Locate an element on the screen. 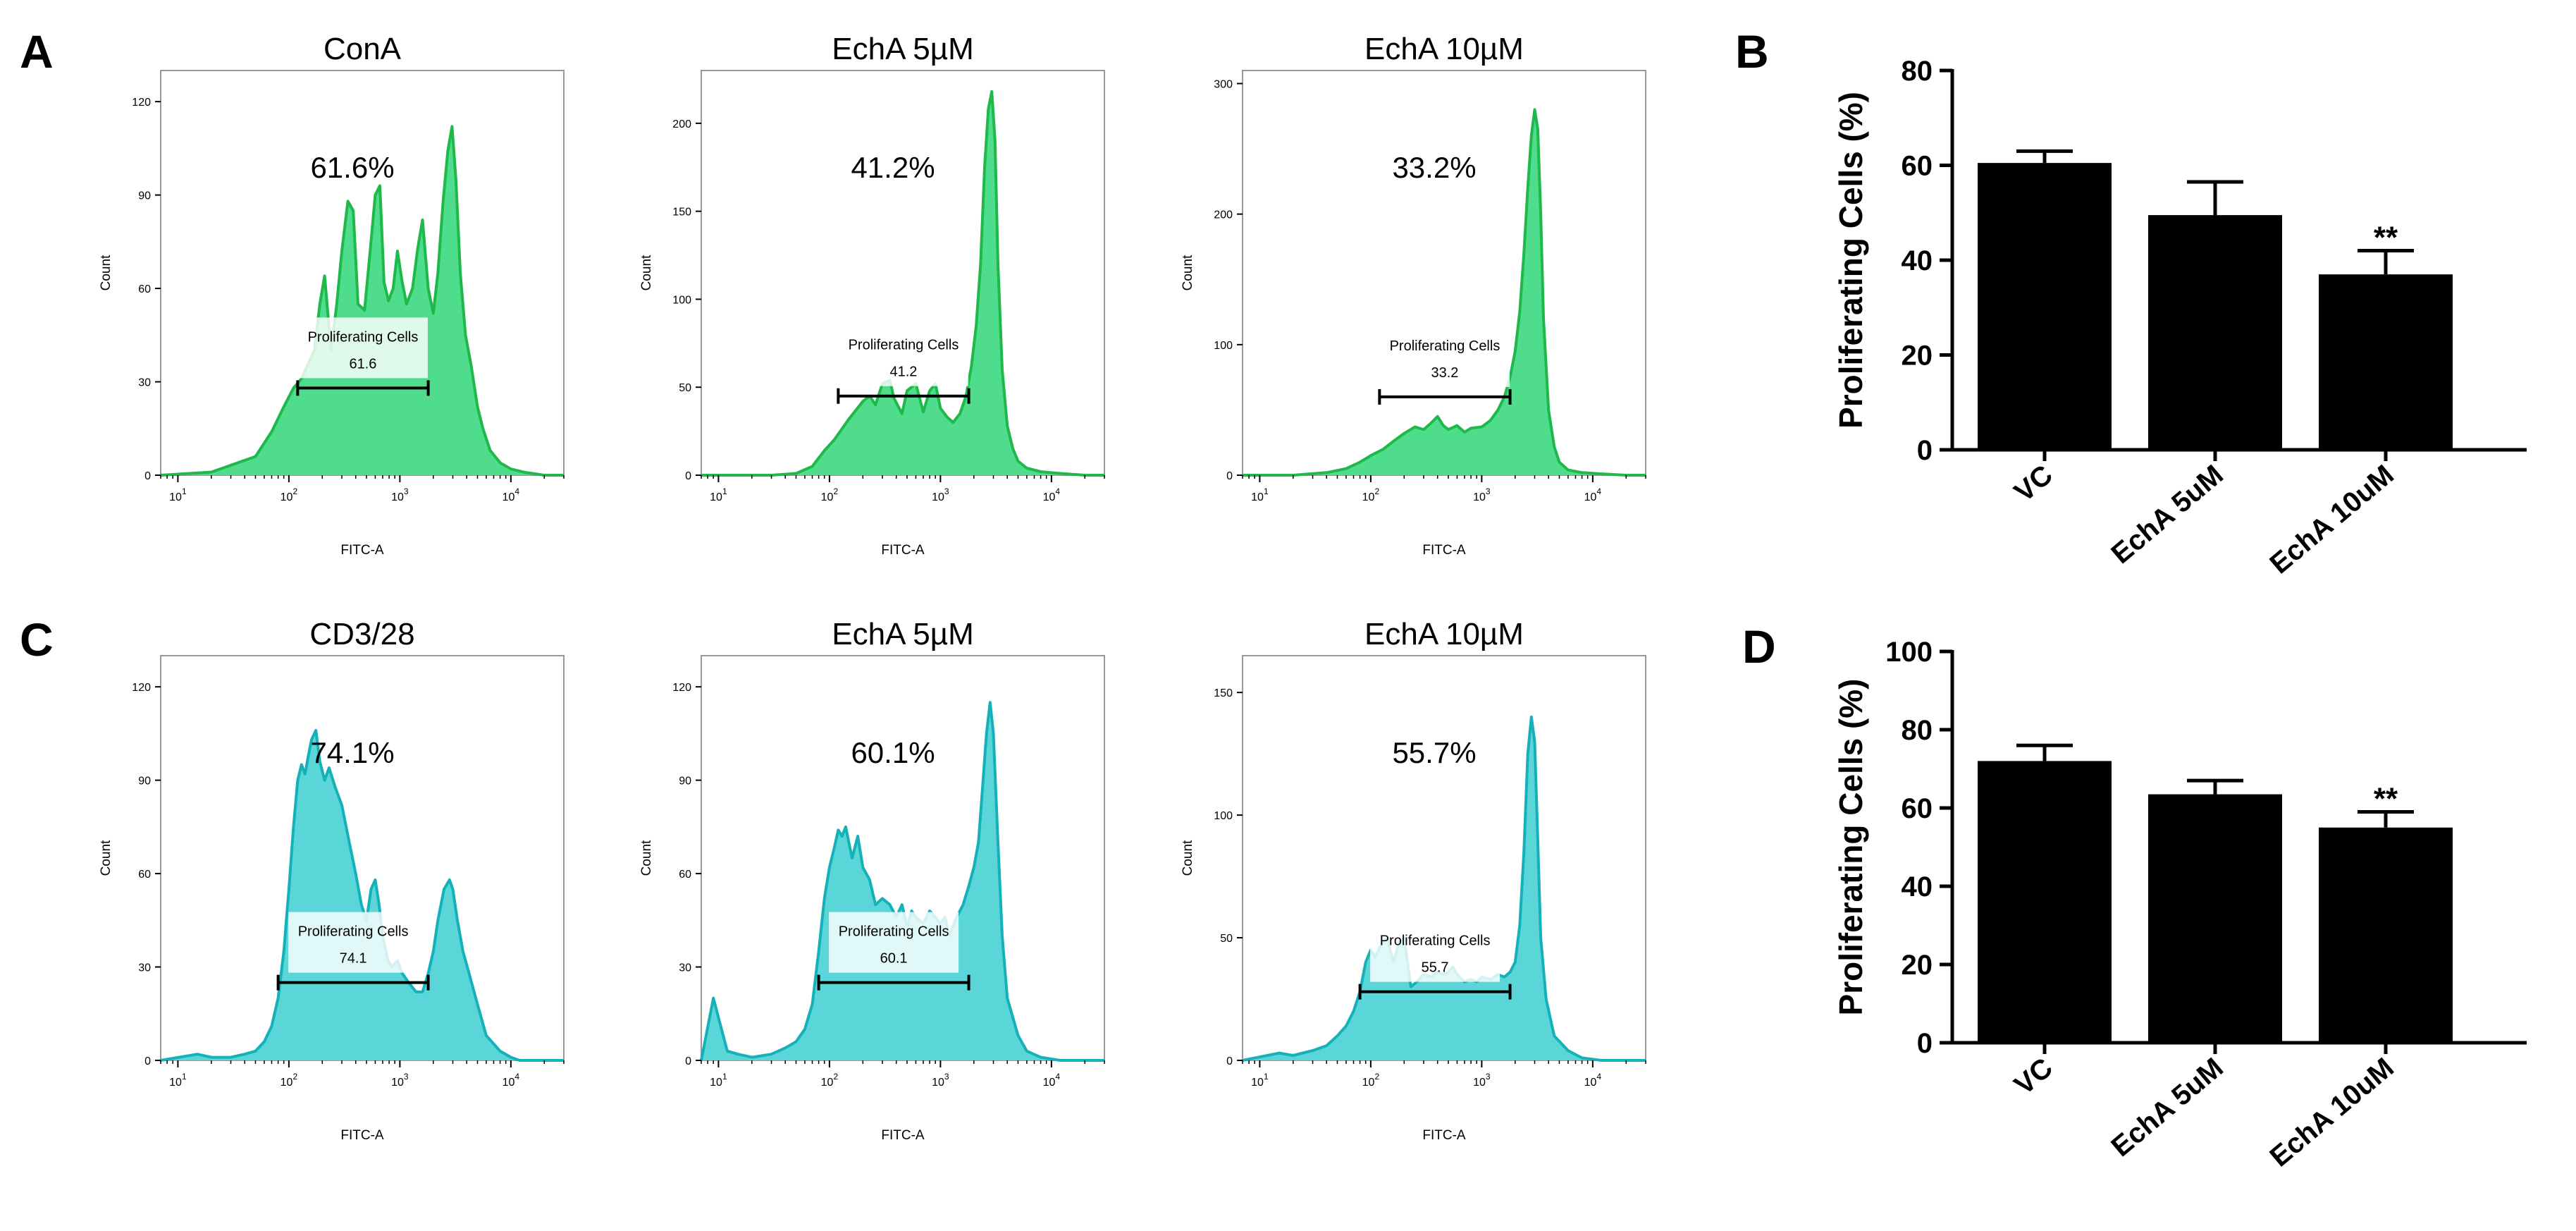 The image size is (2576, 1231). y-tick-label: 80 is located at coordinates (1917, 730).